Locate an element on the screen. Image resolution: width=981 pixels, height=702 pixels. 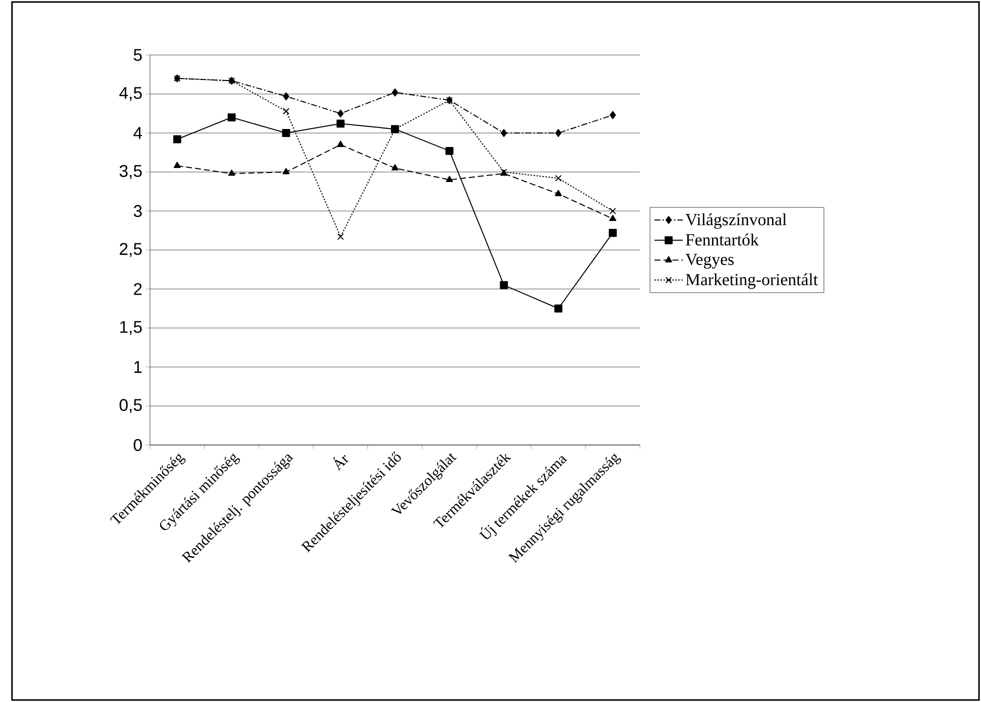
y-tick-label: 1 is located at coordinates (138, 367).